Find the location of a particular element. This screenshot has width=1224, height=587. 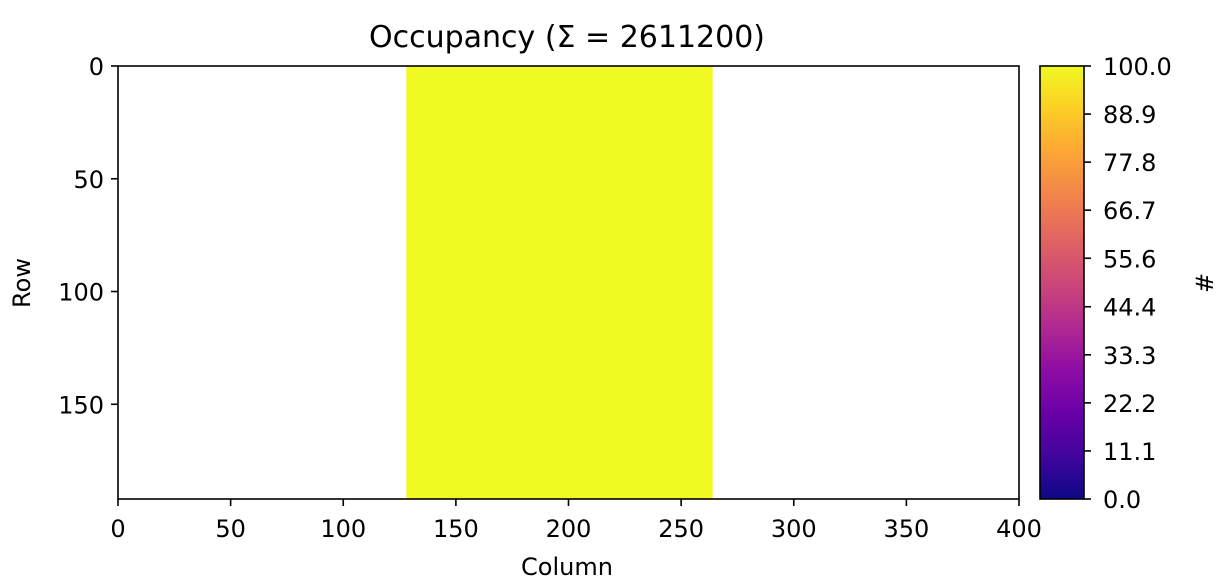

colorbar: 0.0 11.1 22.2 33.3 44.4 55.6 66.7 77.8 88.9 100.0 is located at coordinates (1105, 283).